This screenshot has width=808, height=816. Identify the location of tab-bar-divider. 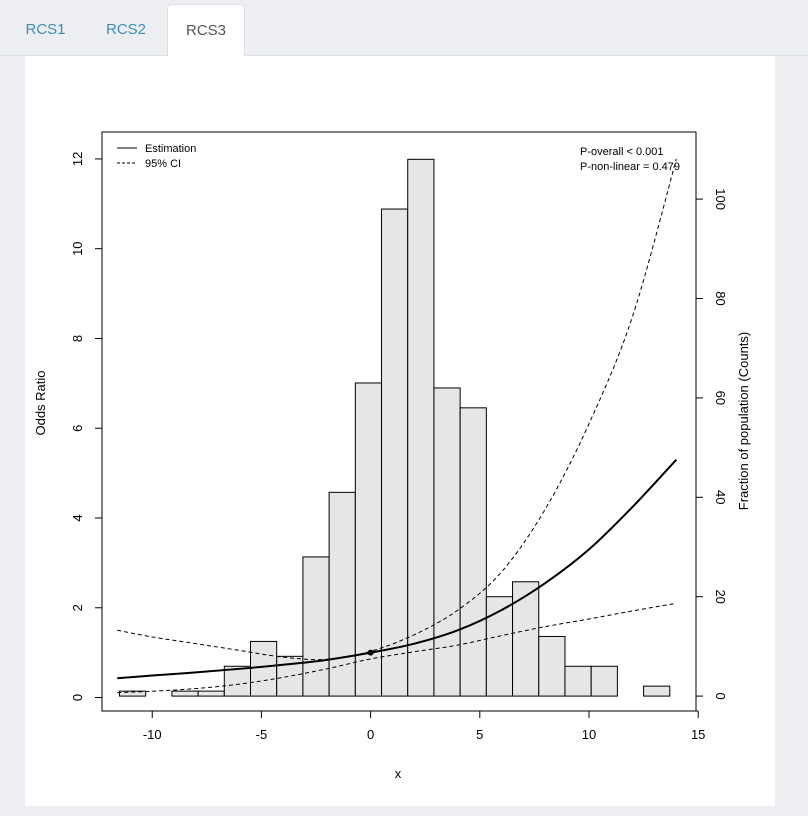
(404, 55).